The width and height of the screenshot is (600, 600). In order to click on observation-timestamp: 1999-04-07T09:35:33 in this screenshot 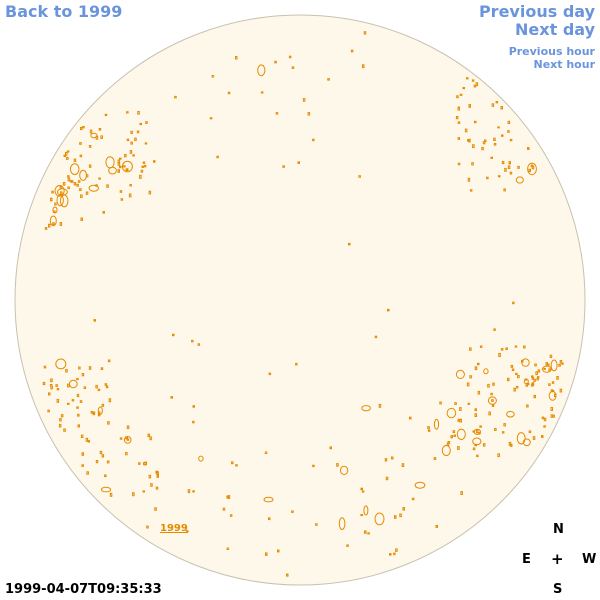, I will do `click(83, 589)`.